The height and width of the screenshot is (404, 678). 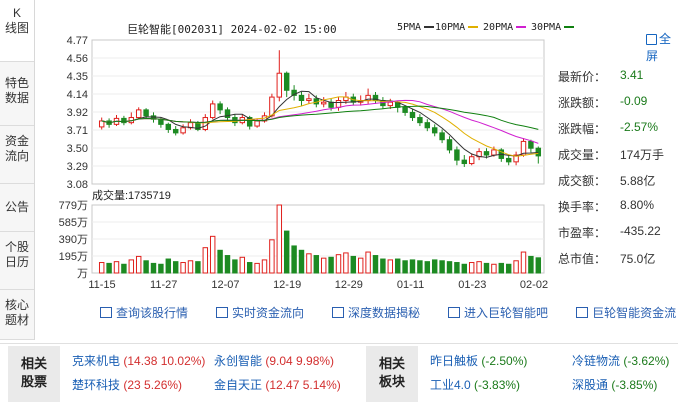 I want to click on tab-label-line2: 流向, so click(x=16, y=156).